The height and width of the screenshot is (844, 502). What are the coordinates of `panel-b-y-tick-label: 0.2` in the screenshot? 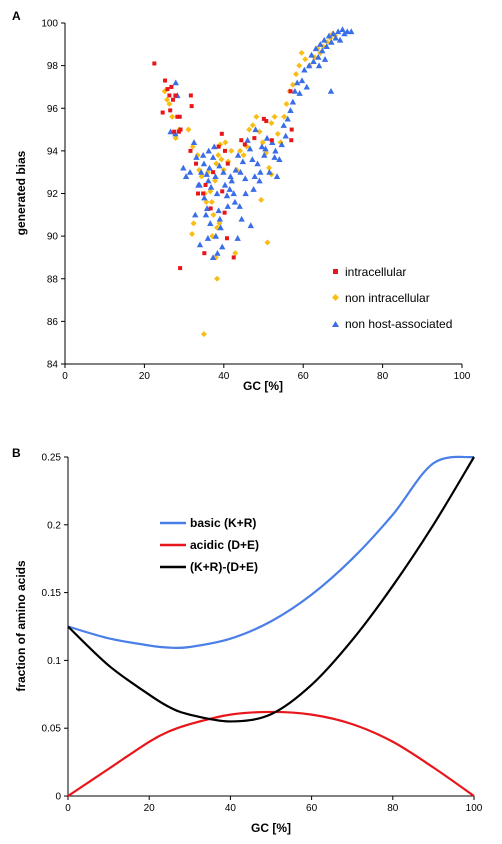 It's located at (54, 525).